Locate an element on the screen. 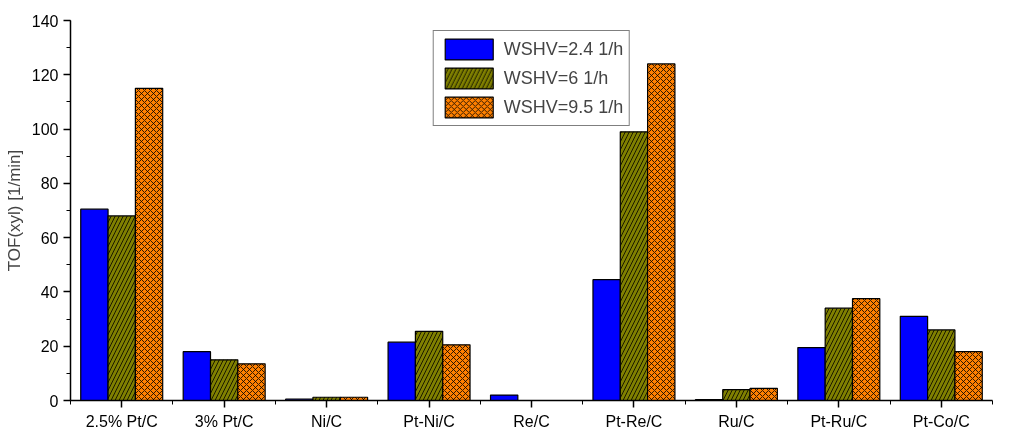  x-tick-label: 2.5% Pt/C is located at coordinates (121, 421).